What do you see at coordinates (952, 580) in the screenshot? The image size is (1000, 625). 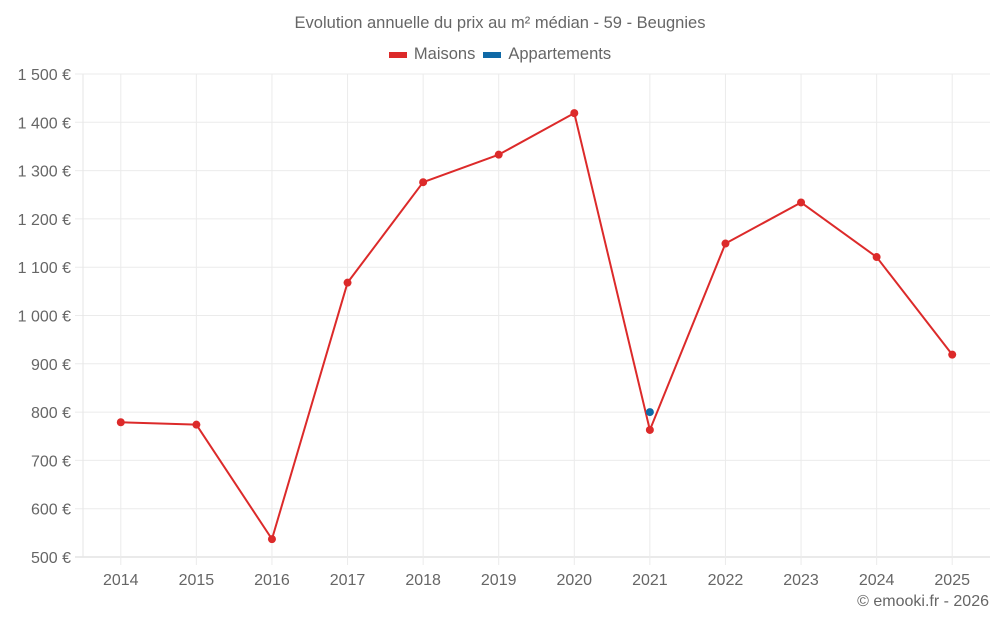 I see `x-tick-label: 2025` at bounding box center [952, 580].